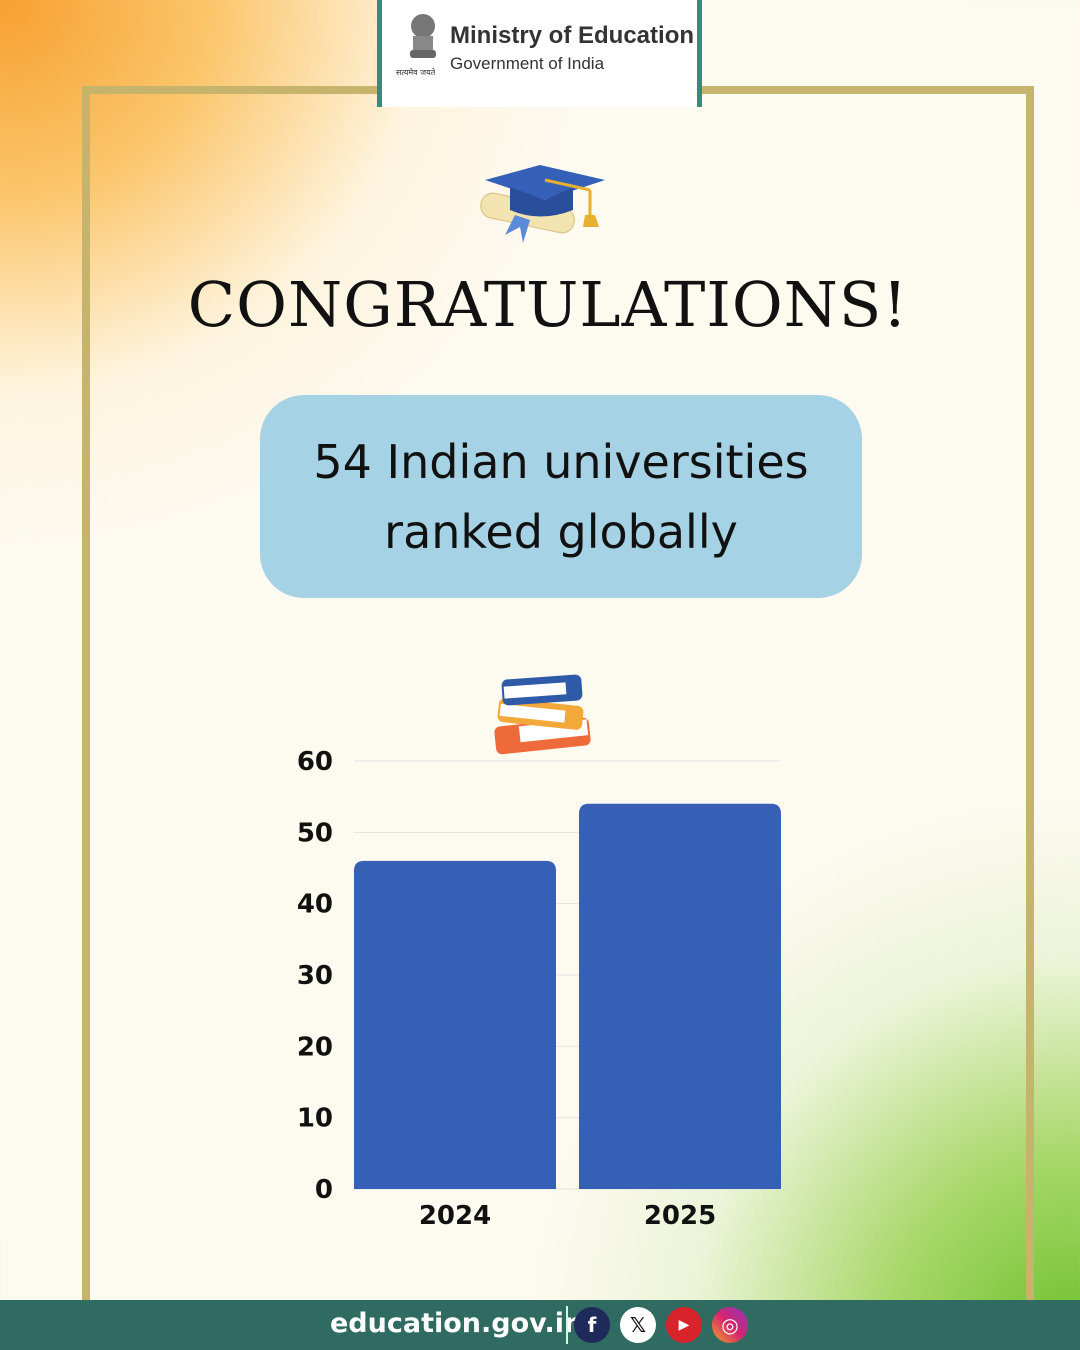  Describe the element at coordinates (315, 833) in the screenshot. I see `y-tick-label: 50` at that location.